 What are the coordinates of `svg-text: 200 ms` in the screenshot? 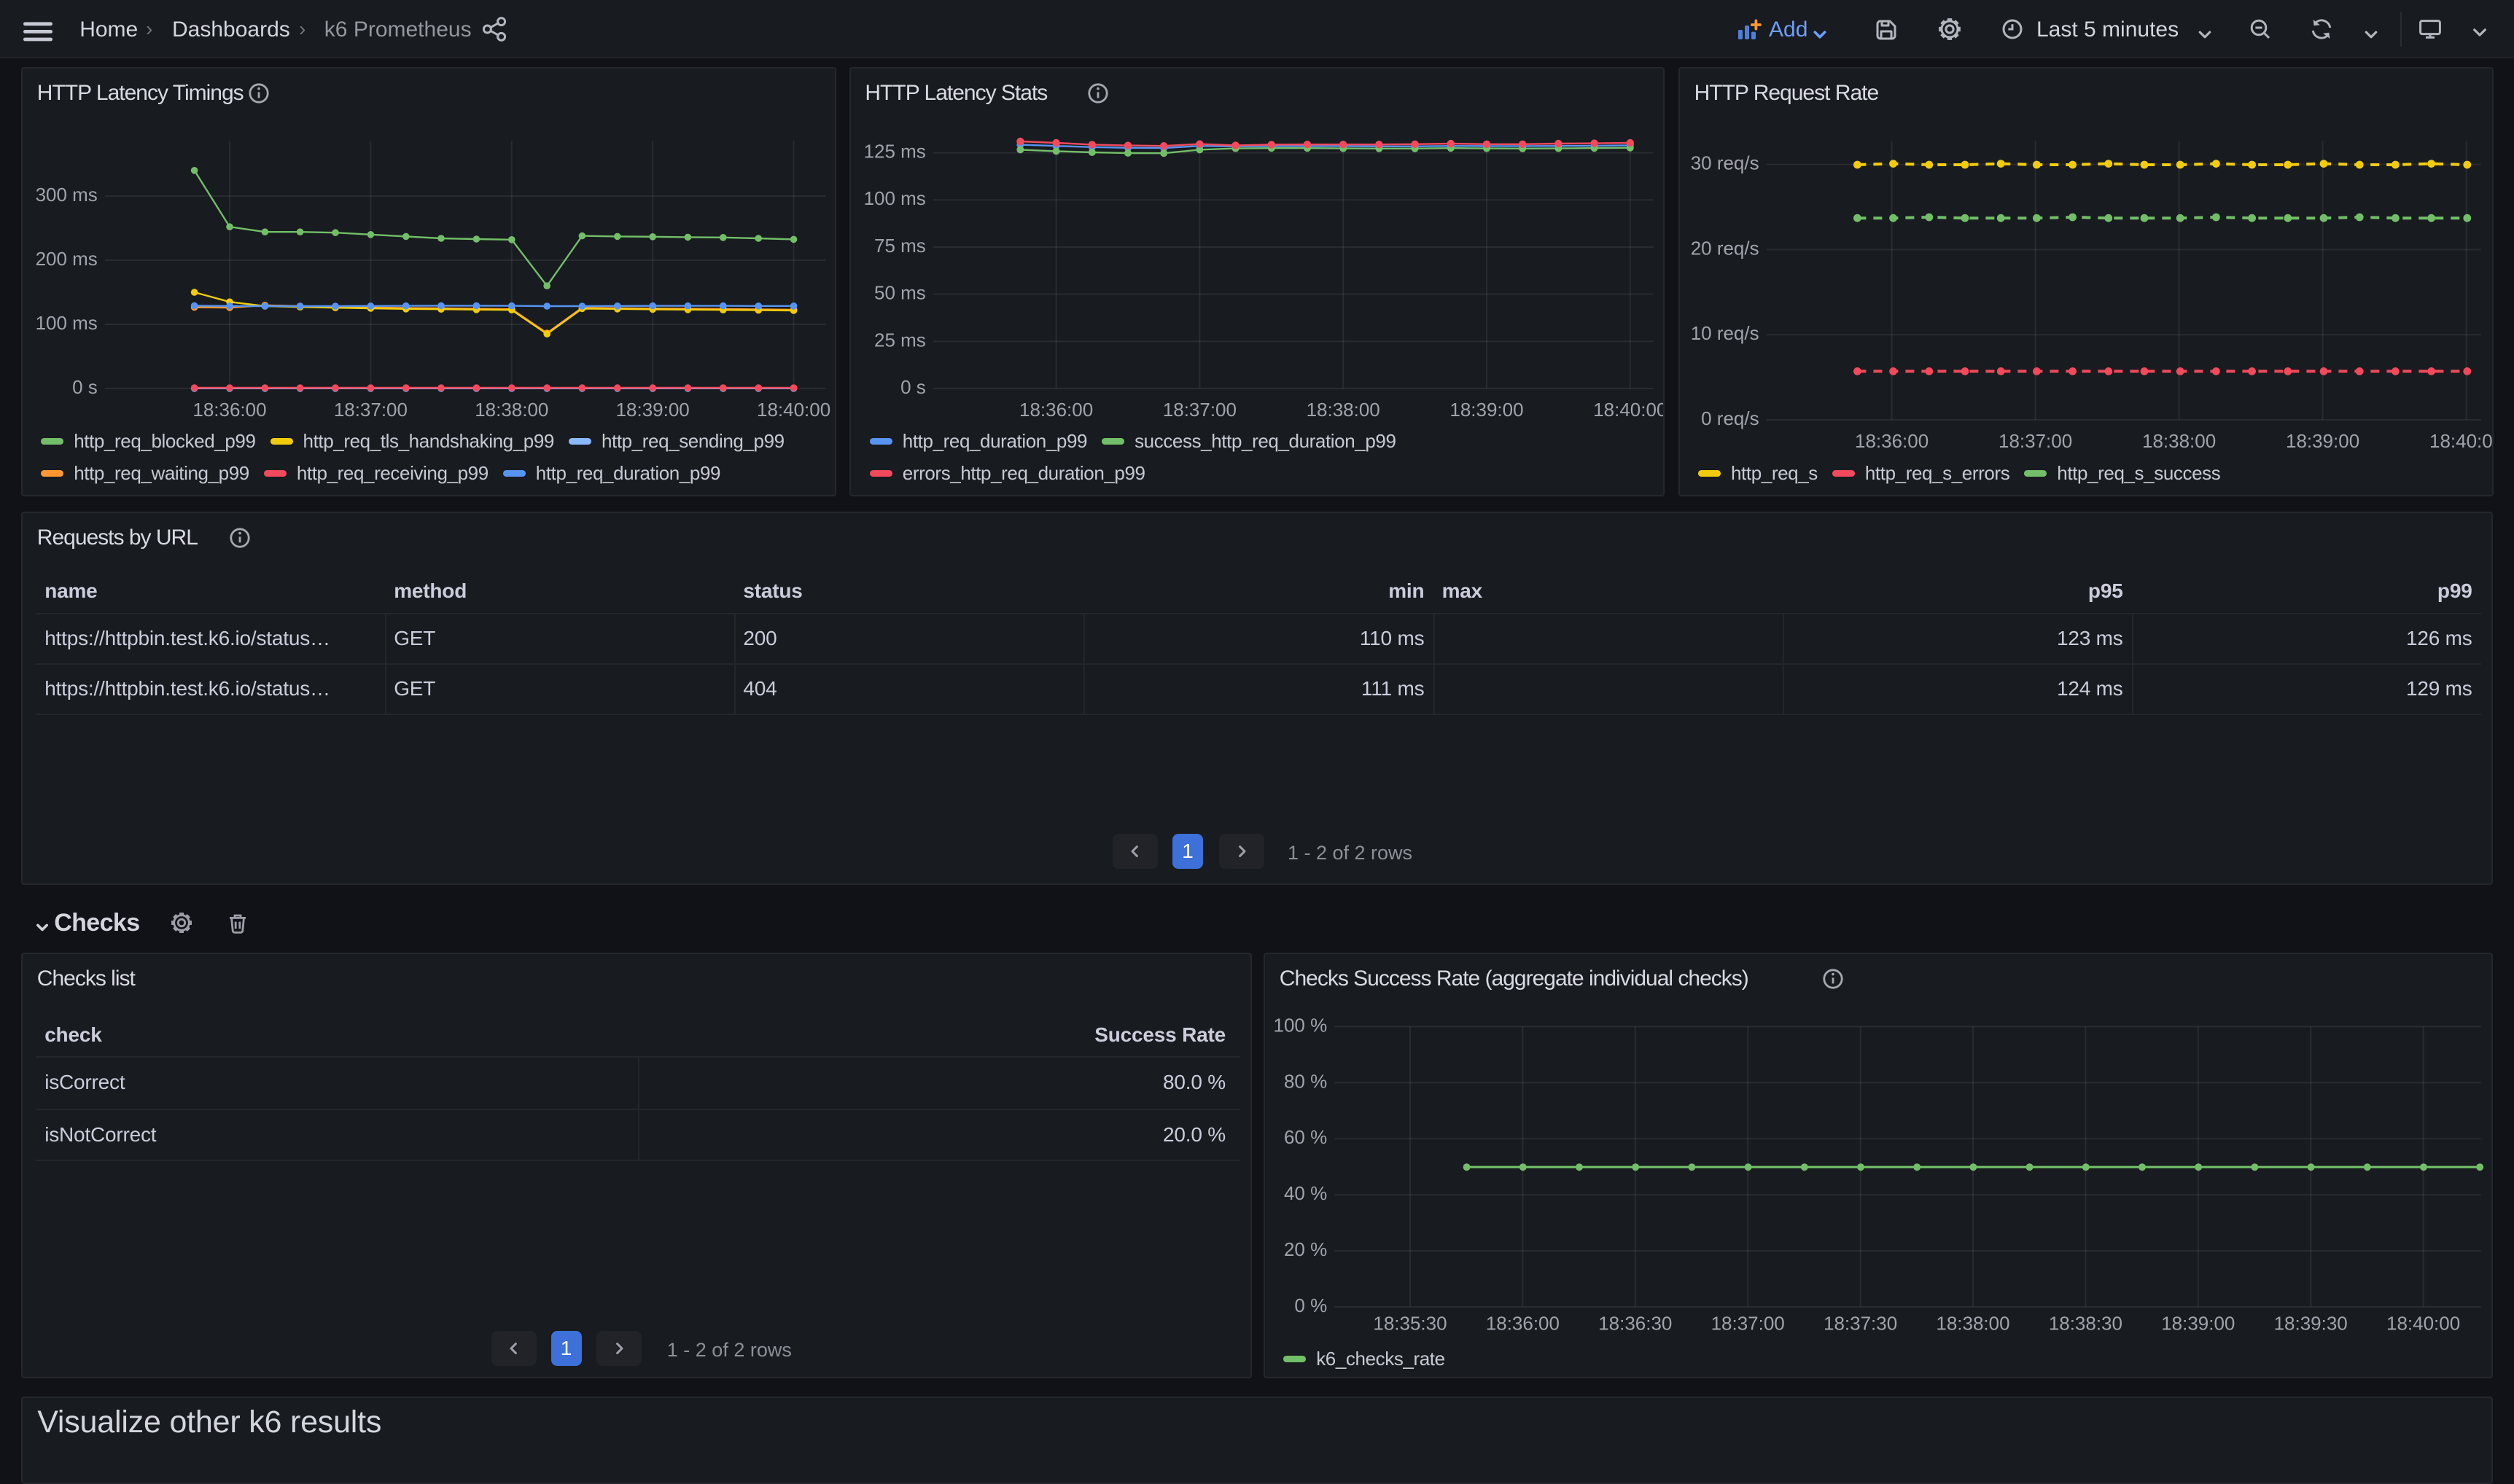 It's located at (67, 259).